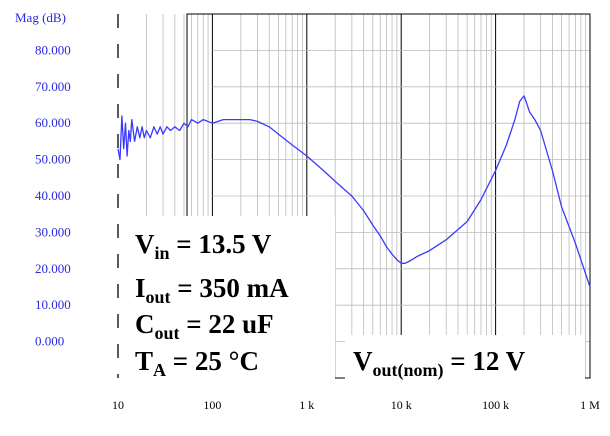 The image size is (610, 436). Describe the element at coordinates (212, 405) in the screenshot. I see `x-tick-label: 100` at that location.